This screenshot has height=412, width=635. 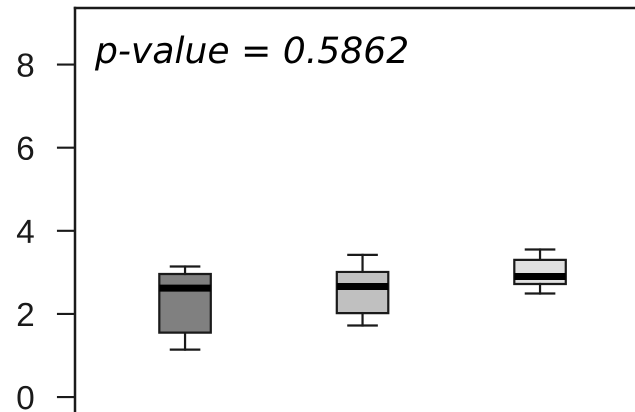 I want to click on y-tick-label: 4, so click(x=25, y=231).